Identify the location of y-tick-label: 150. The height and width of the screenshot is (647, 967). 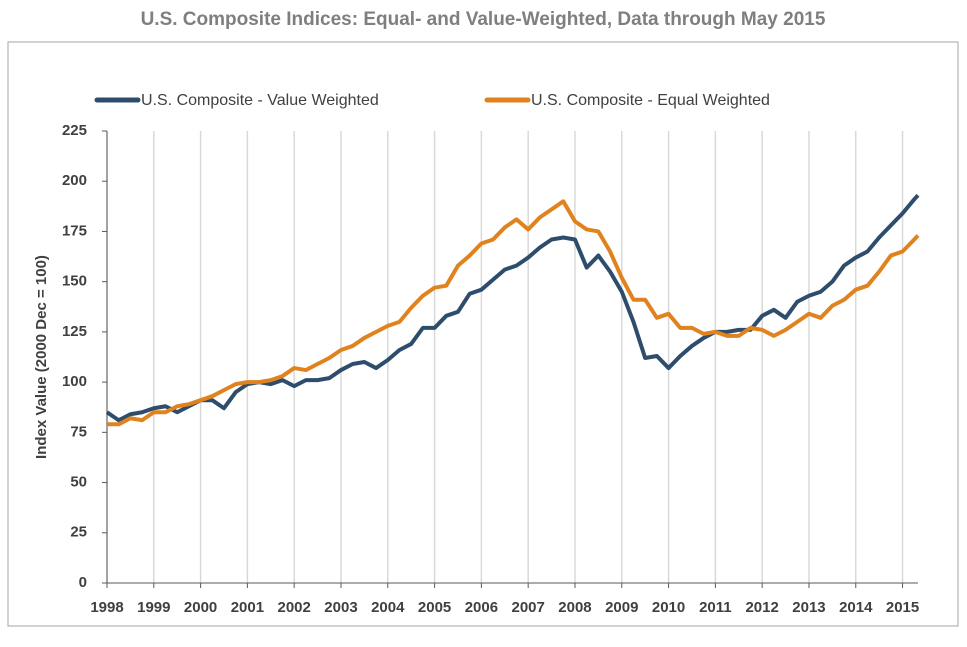
(74, 281).